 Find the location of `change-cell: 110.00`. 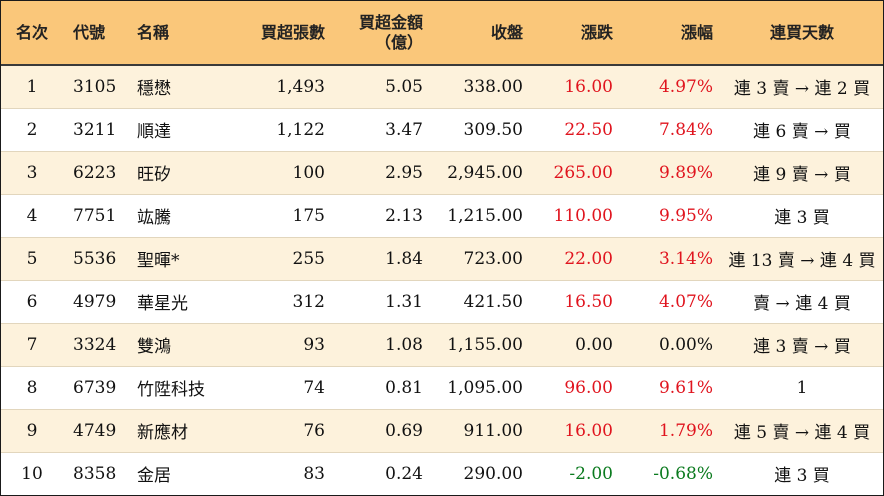

change-cell: 110.00 is located at coordinates (576, 215).